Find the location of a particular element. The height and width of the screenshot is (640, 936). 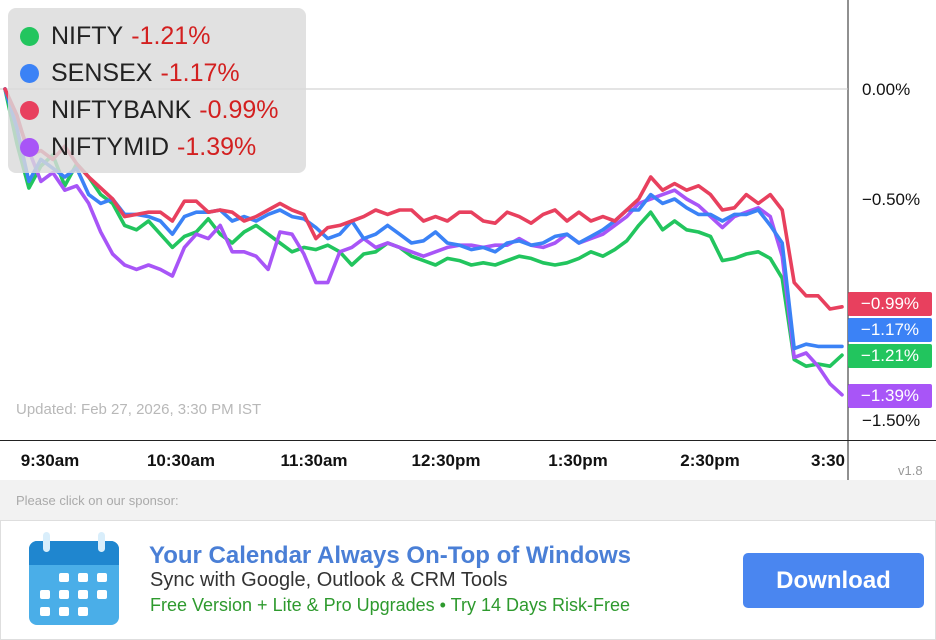

legend-item-nifty: NIFTY -1.21% is located at coordinates (115, 36).